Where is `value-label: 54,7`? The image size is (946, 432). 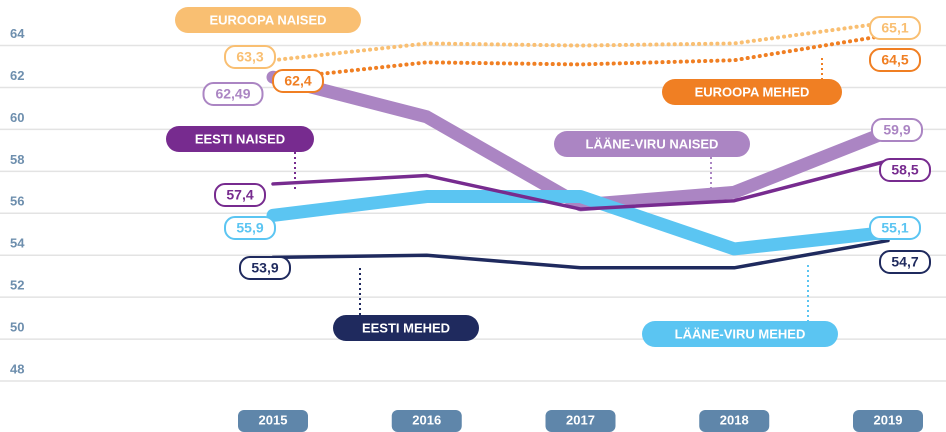 value-label: 54,7 is located at coordinates (904, 262).